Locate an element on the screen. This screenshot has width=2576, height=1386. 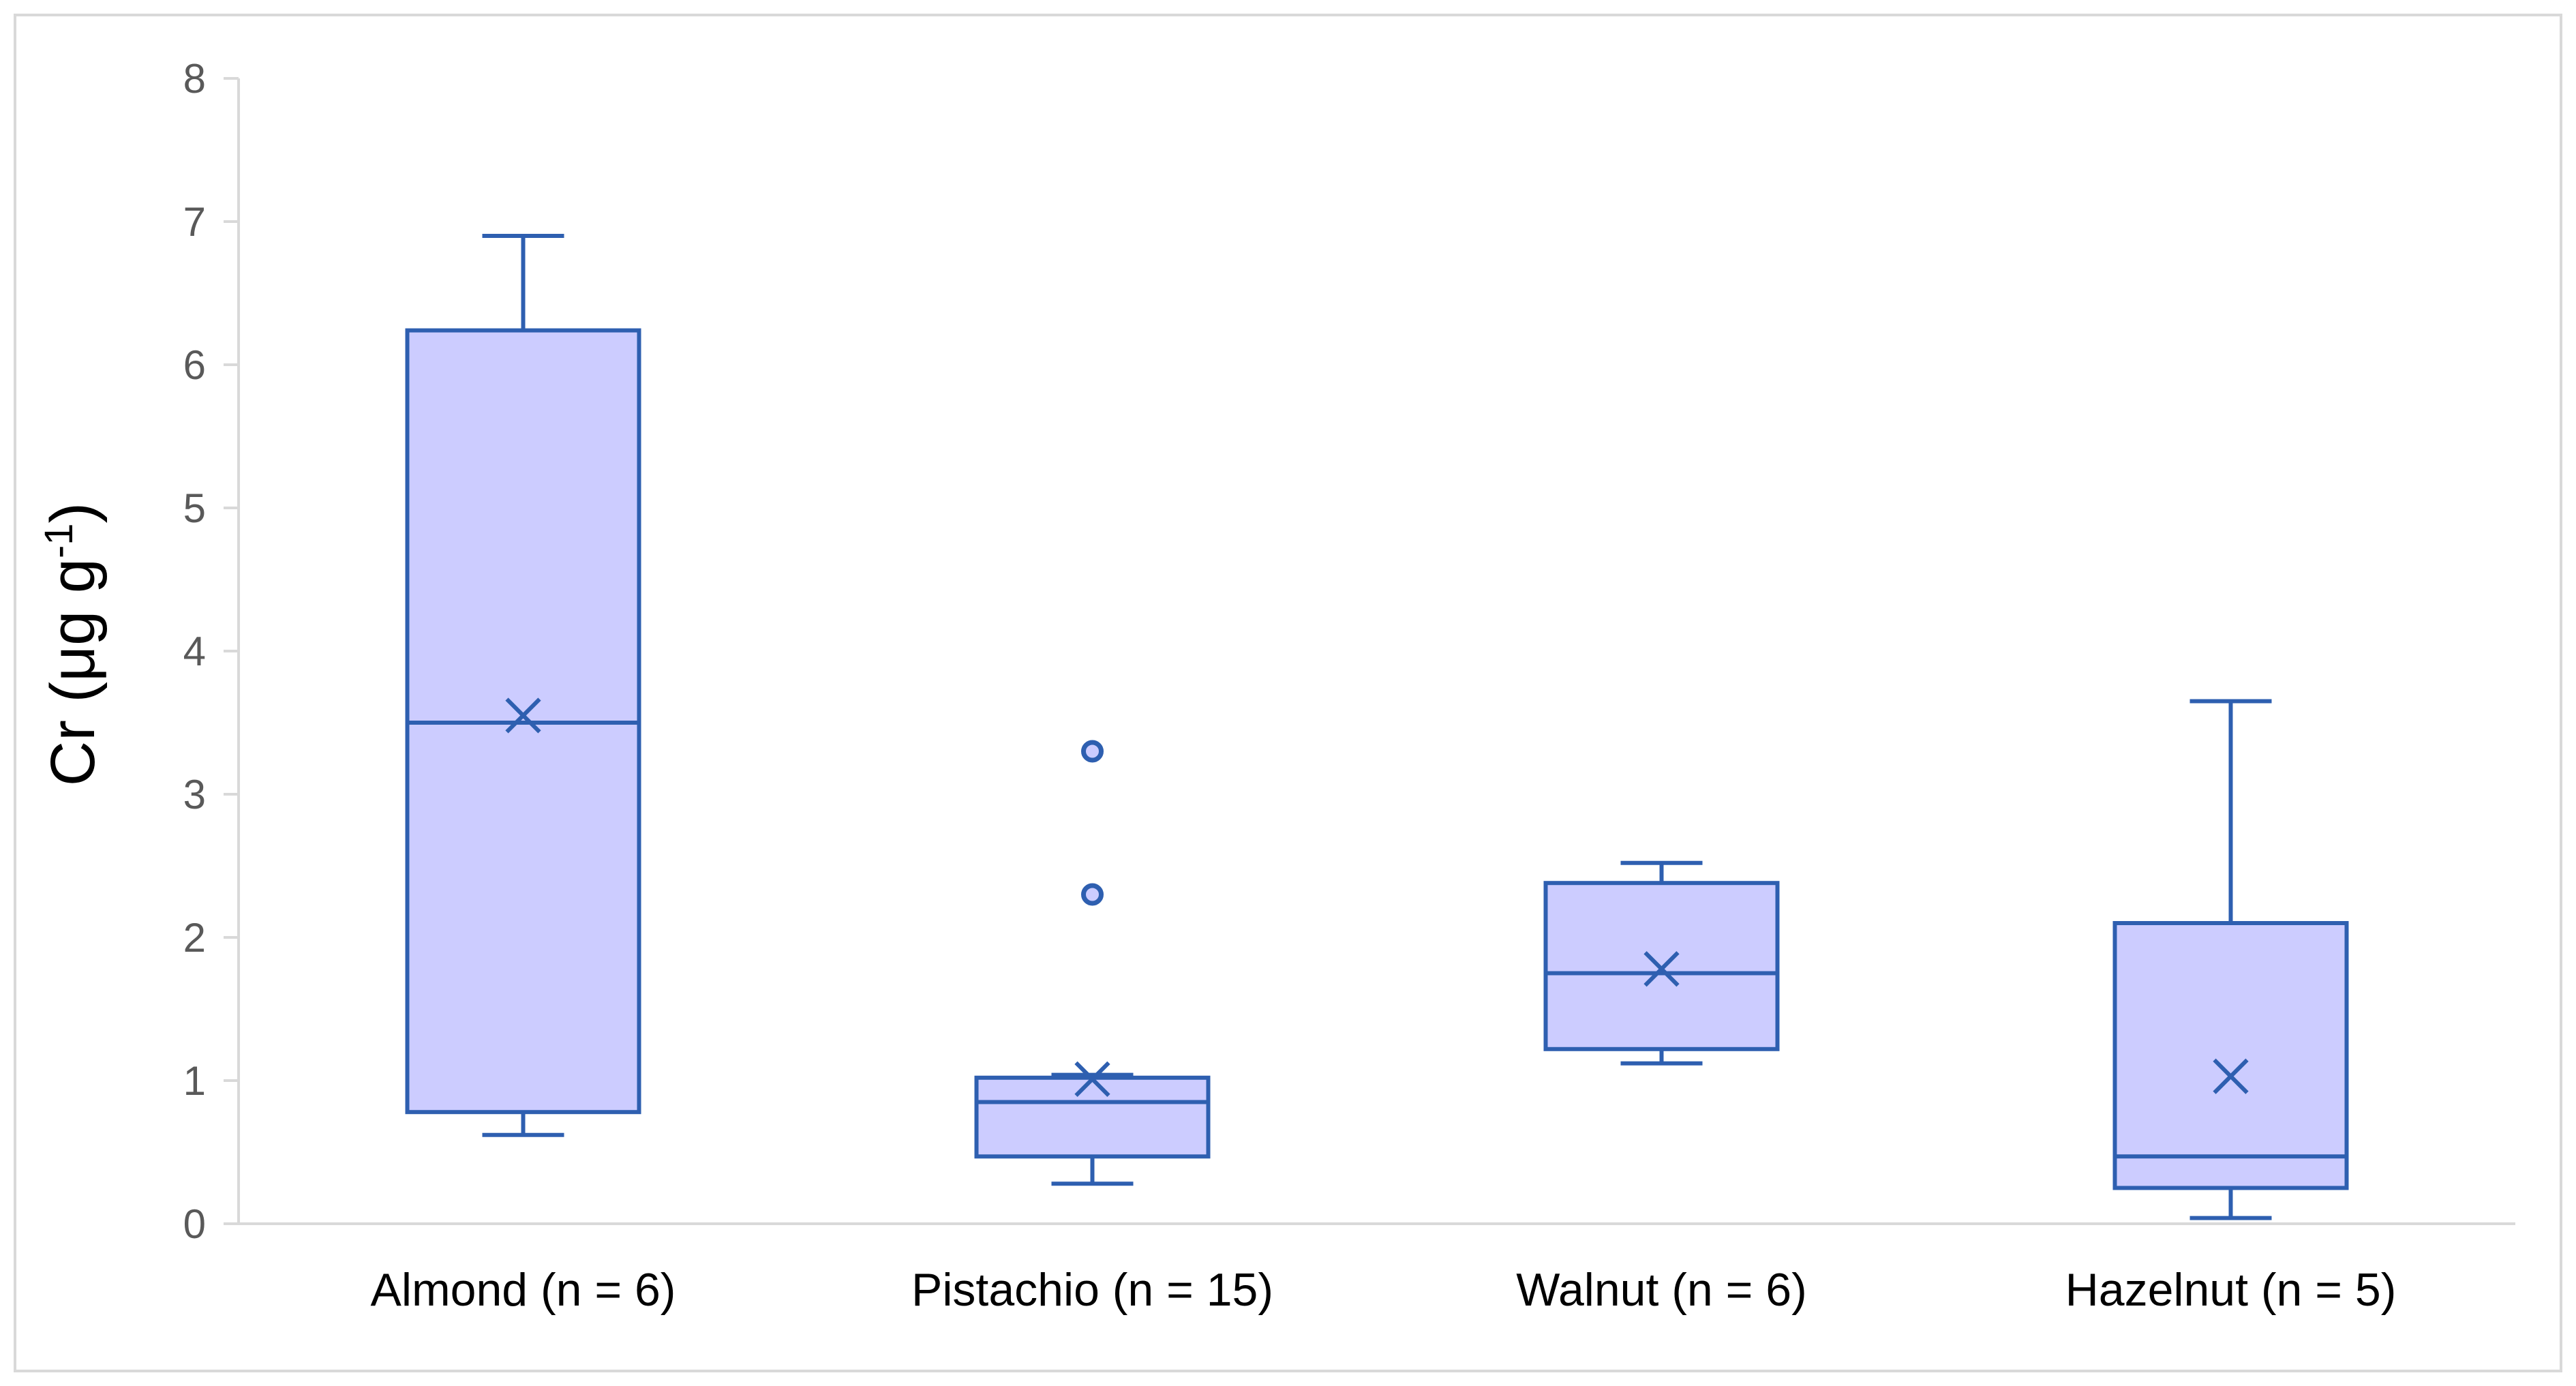
y-tick-label: 5 is located at coordinates (194, 508).